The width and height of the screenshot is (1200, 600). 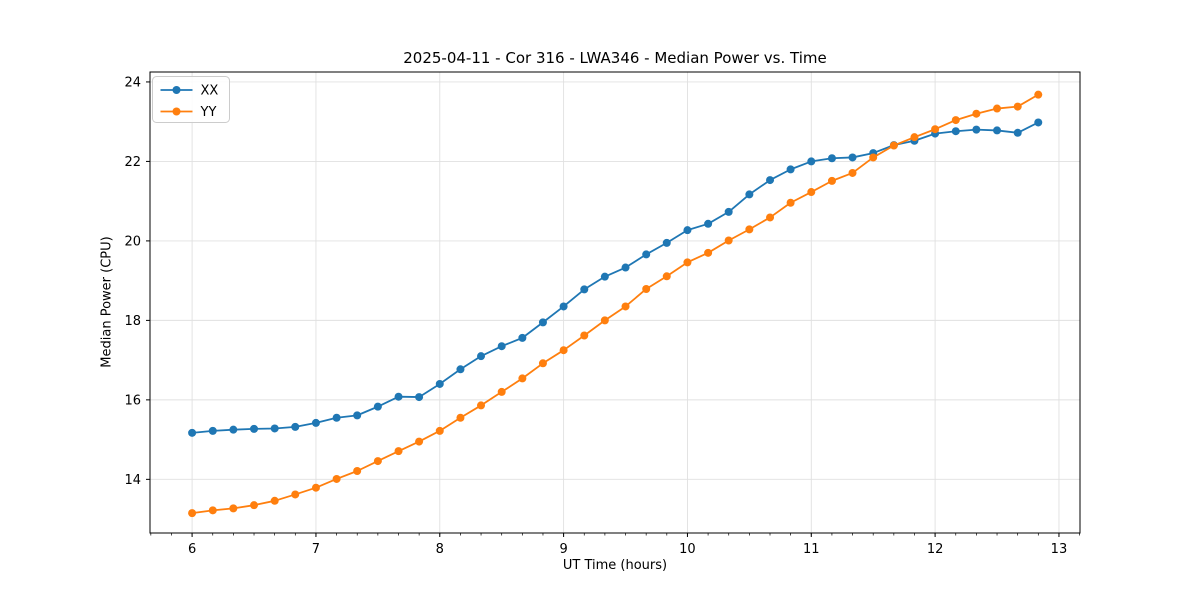 What do you see at coordinates (210, 91) in the screenshot?
I see `legend-label: XX` at bounding box center [210, 91].